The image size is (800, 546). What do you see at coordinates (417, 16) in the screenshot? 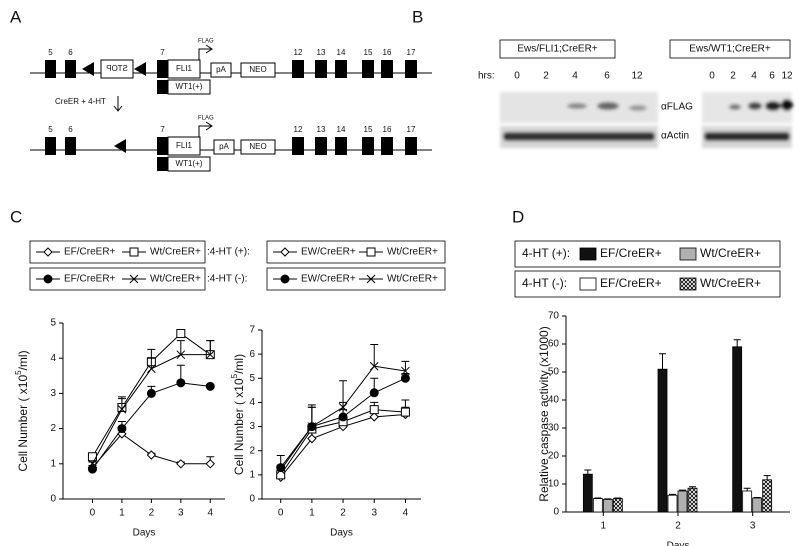
I see `panel-label: B` at bounding box center [417, 16].